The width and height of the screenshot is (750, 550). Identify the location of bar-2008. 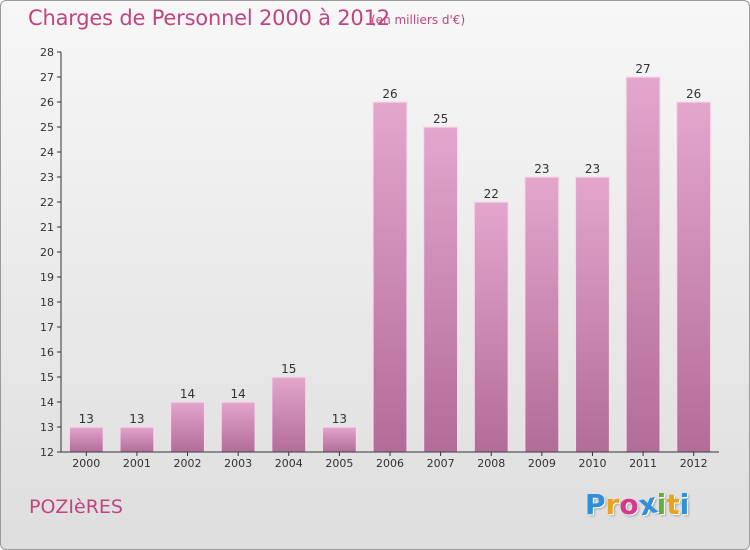
(491, 327).